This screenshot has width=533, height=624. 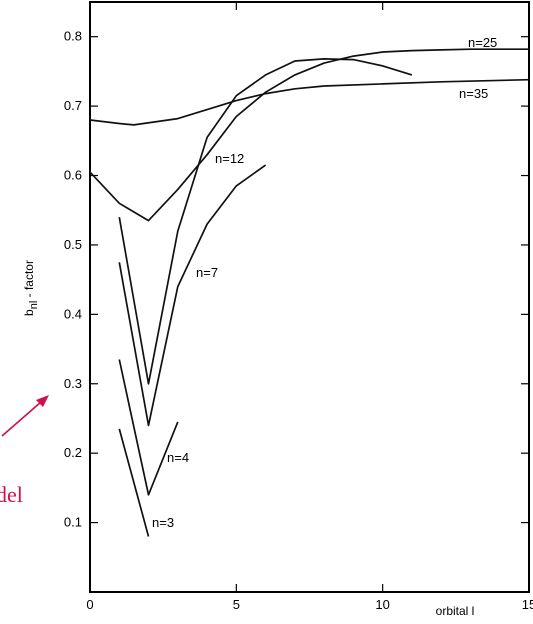 I want to click on curve-label-n-3: n=3, so click(x=163, y=522).